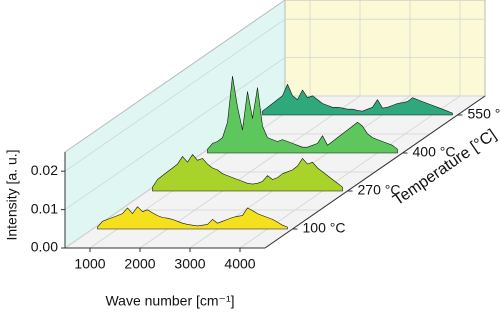 The height and width of the screenshot is (318, 500). I want to click on y-axis-label: Intensity [a. u.], so click(12, 194).